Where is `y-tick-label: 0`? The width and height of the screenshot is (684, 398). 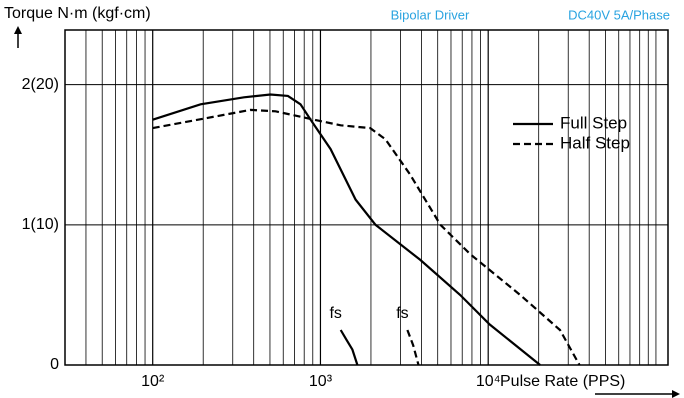 y-tick-label: 0 is located at coordinates (54, 364).